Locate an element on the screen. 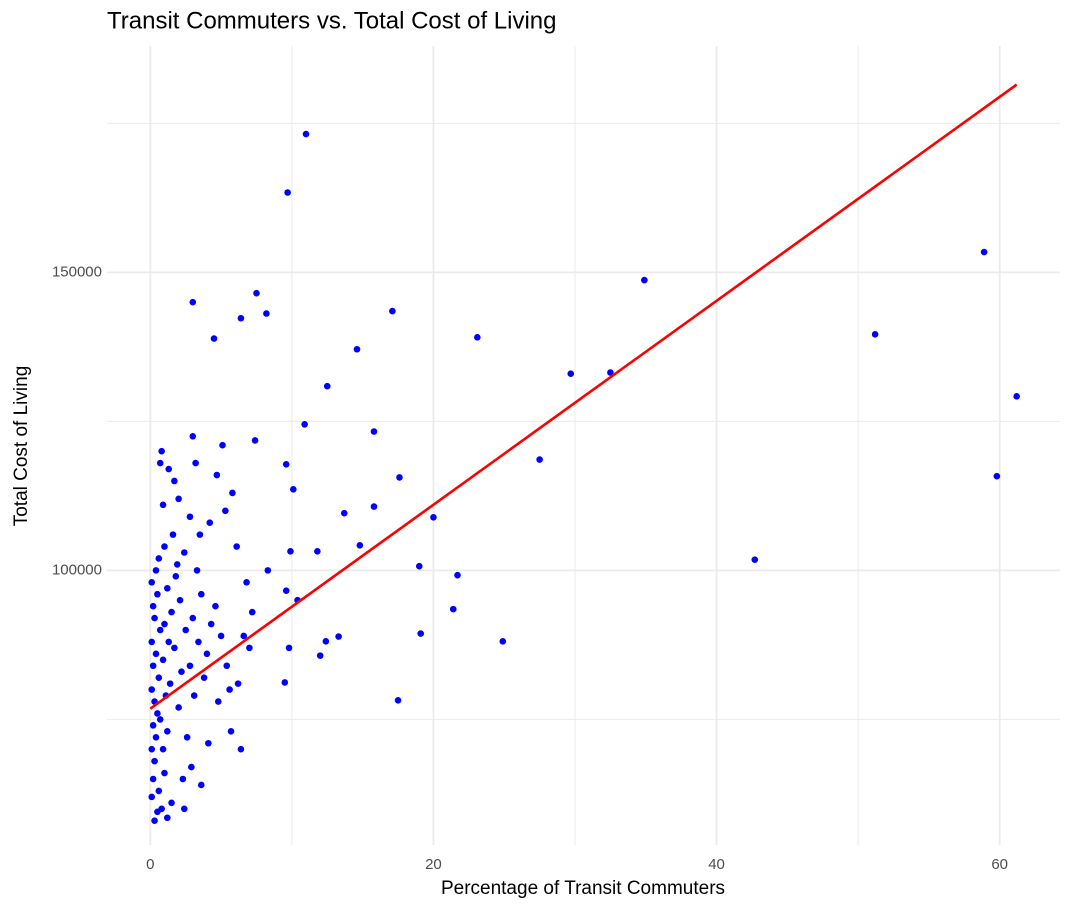 Image resolution: width=1071 pixels, height=912 pixels. x-tick-label: 0 is located at coordinates (150, 864).